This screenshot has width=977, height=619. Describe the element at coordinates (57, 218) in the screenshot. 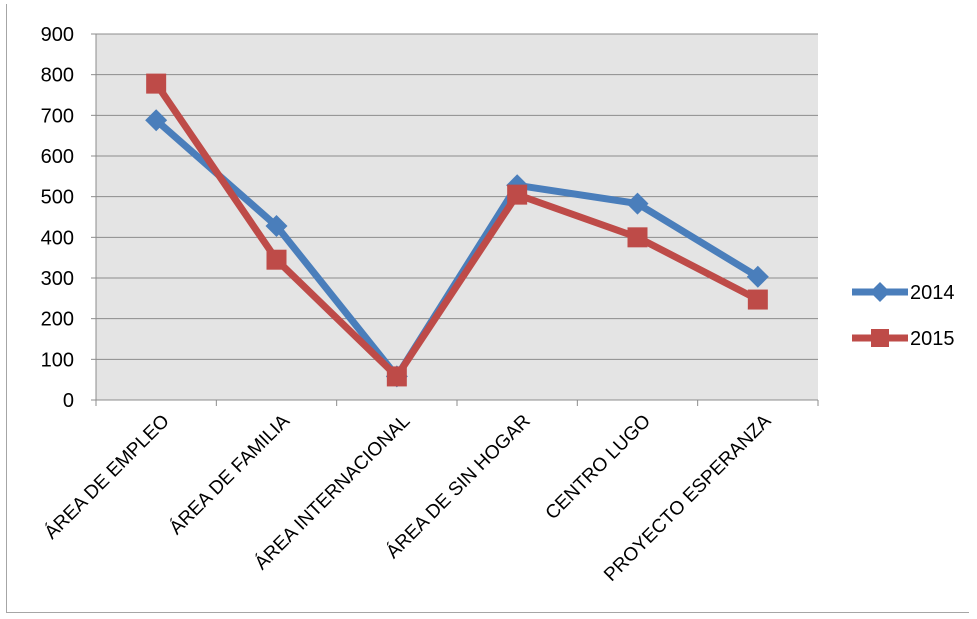

I see `y-axis-tick-labels: 0 100 200 300 400 500 600 700 800 900` at that location.